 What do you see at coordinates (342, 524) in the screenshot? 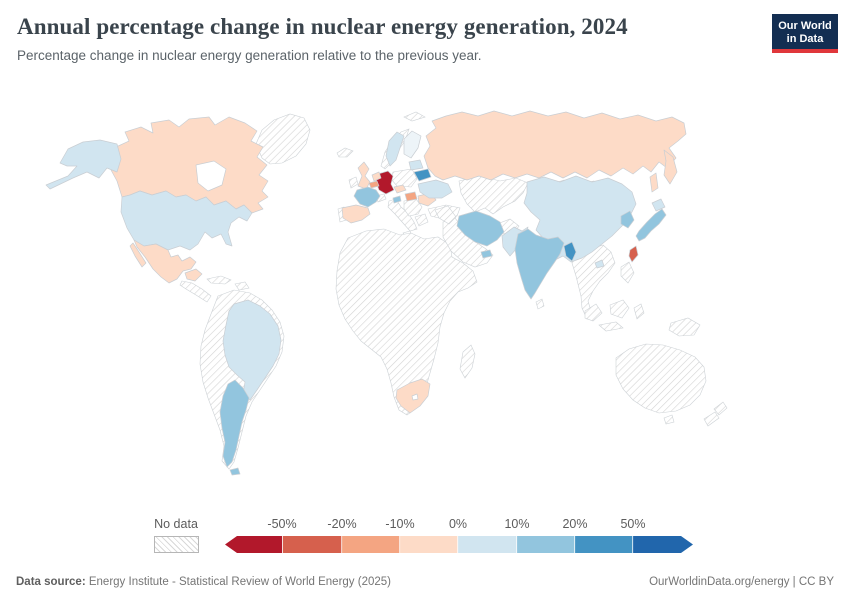
I see `legend-tick-neg20: -20%` at bounding box center [342, 524].